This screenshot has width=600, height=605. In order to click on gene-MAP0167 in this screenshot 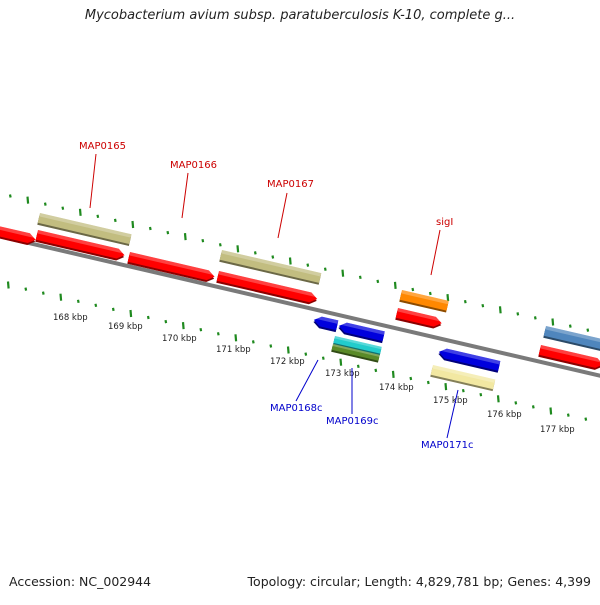, I will do `click(267, 288)`.